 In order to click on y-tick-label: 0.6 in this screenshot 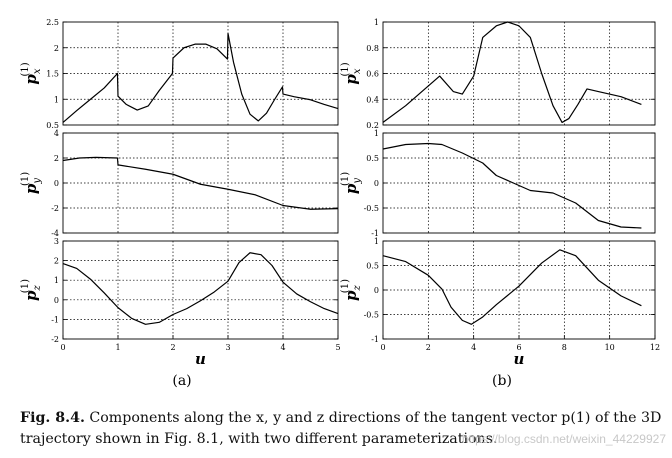, I will do `click(372, 74)`.